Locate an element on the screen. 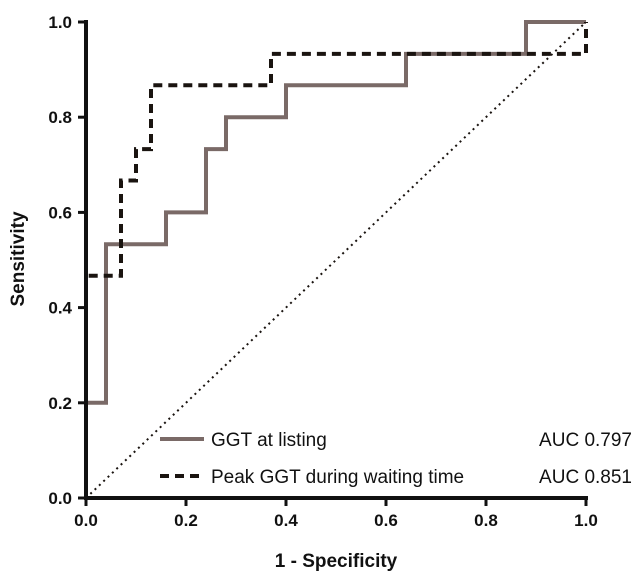  x-tick-label: 0.2 is located at coordinates (186, 520).